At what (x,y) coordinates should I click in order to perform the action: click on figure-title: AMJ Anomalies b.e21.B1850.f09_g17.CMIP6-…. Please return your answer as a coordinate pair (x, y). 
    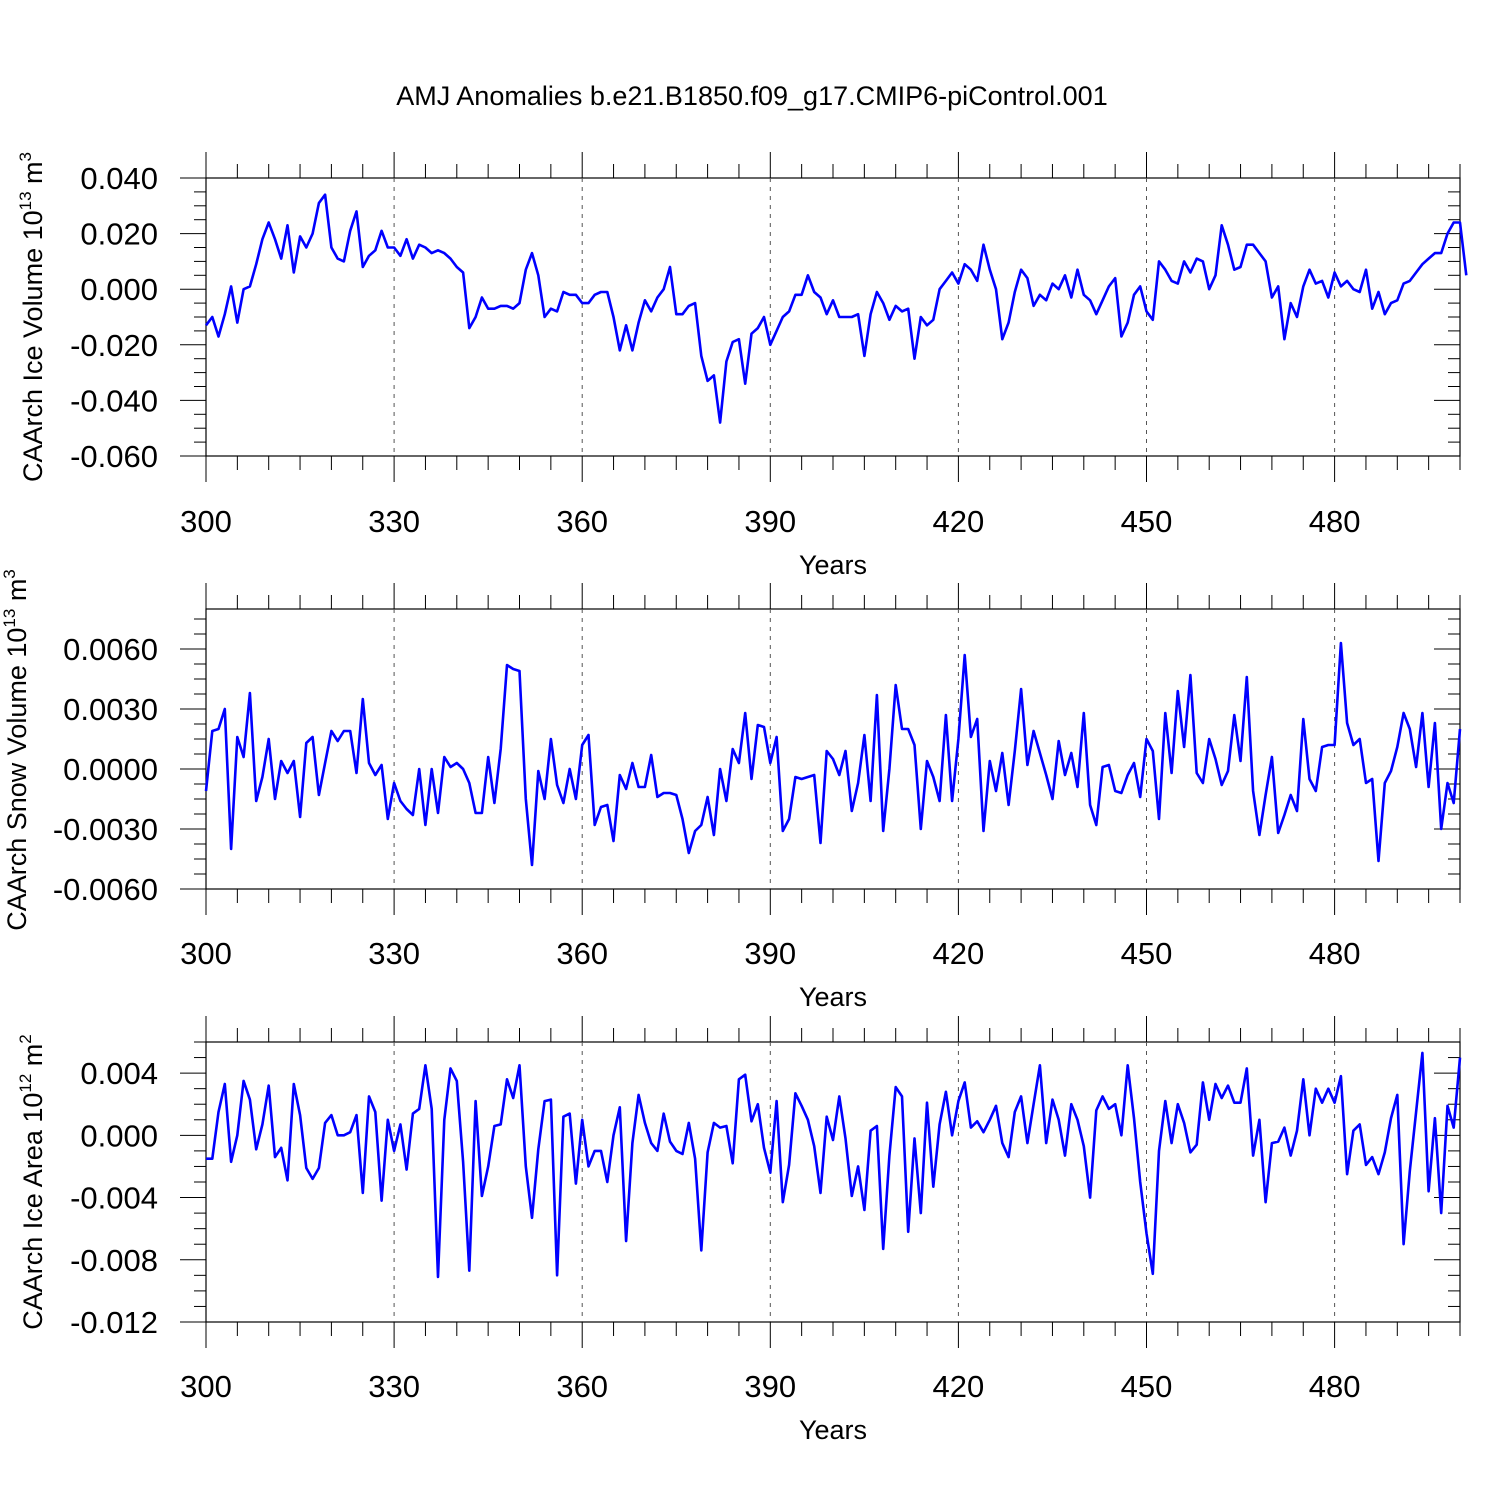
    Looking at the image, I should click on (751, 96).